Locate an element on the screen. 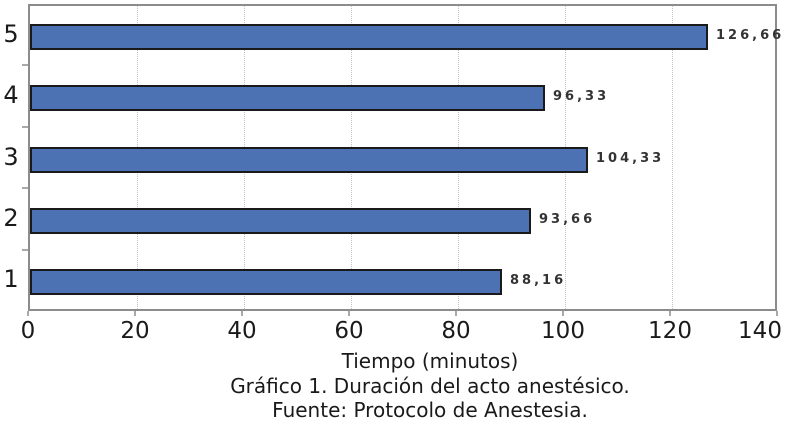  y-category-label-2: 2 is located at coordinates (11, 218).